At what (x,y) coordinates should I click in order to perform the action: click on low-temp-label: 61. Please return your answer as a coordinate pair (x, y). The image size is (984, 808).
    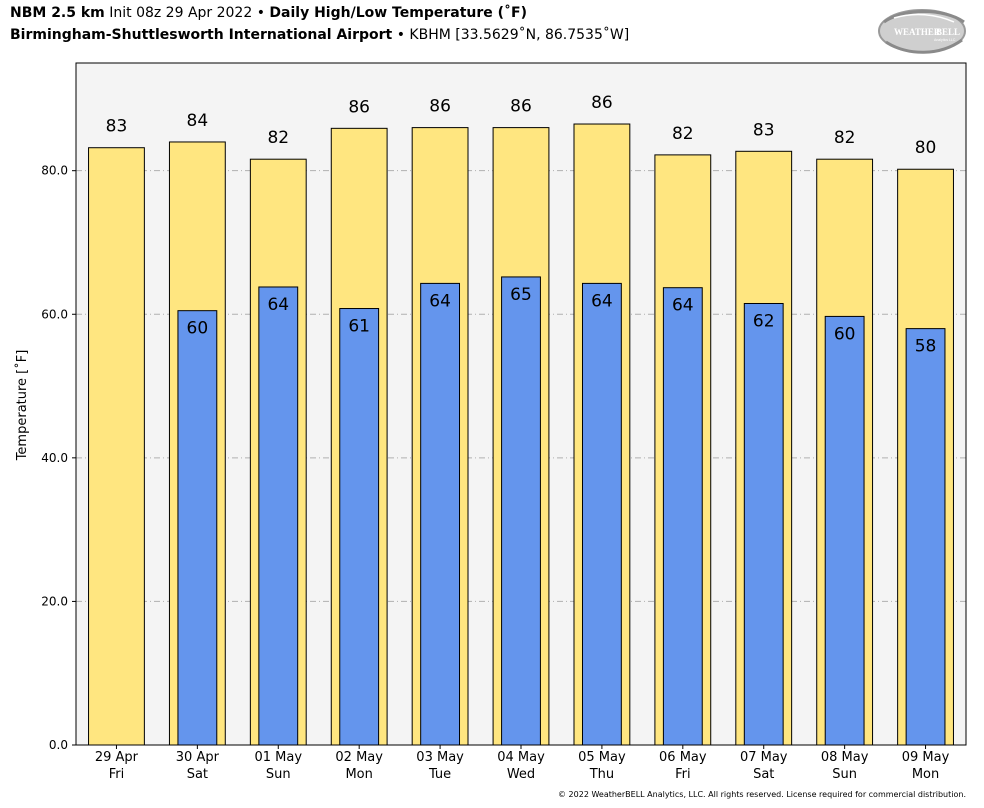
    Looking at the image, I should click on (359, 327).